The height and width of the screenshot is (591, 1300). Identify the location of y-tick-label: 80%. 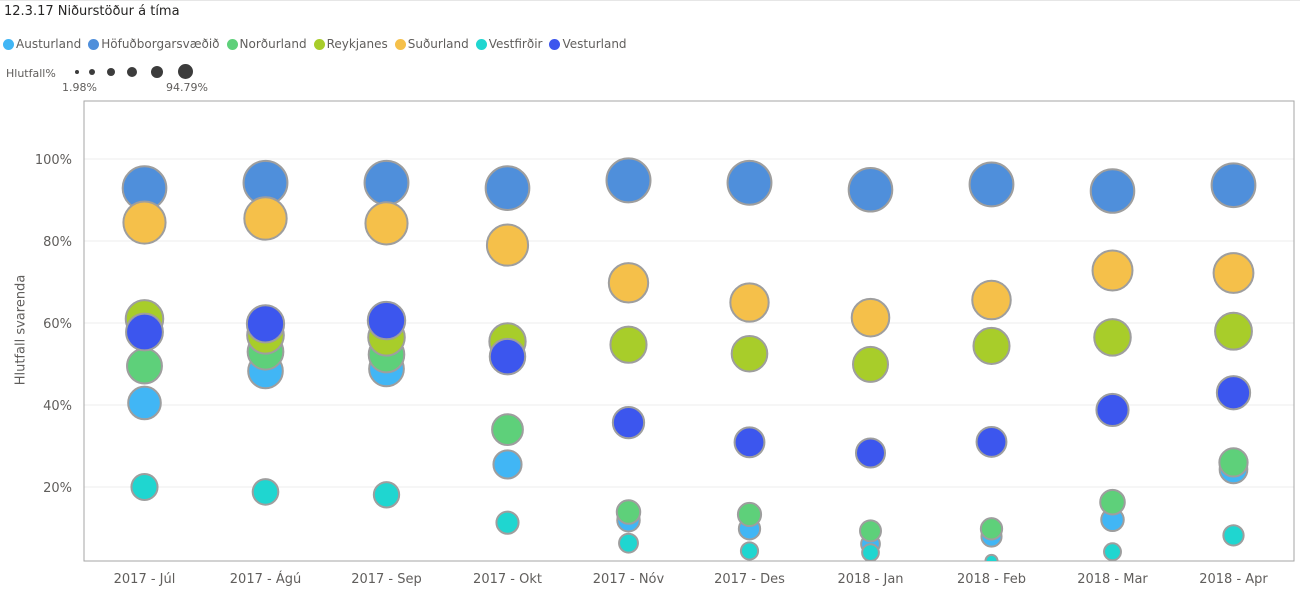
(57, 242).